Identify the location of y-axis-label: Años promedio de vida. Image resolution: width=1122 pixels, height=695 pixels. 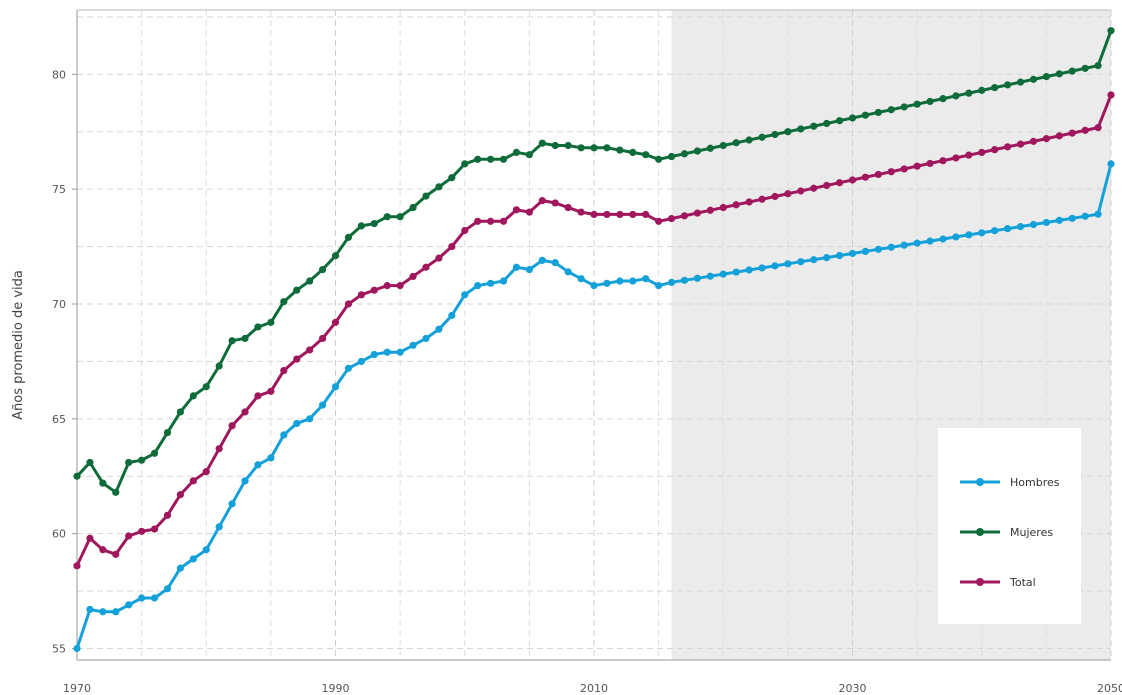
(18, 345).